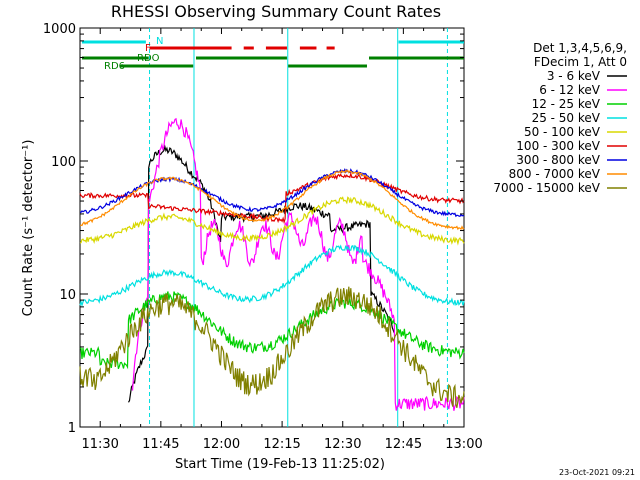 This screenshot has height=480, width=640. I want to click on legend-entry: 6 - 12 keV, so click(570, 90).